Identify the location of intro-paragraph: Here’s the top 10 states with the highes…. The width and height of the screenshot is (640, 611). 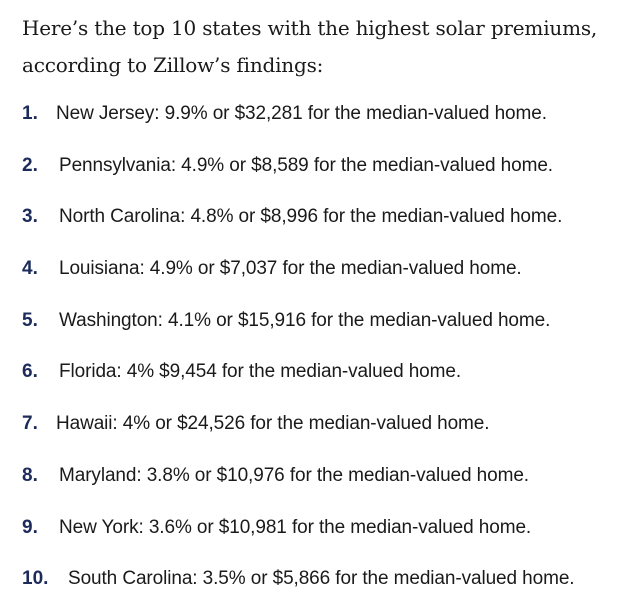
(322, 47).